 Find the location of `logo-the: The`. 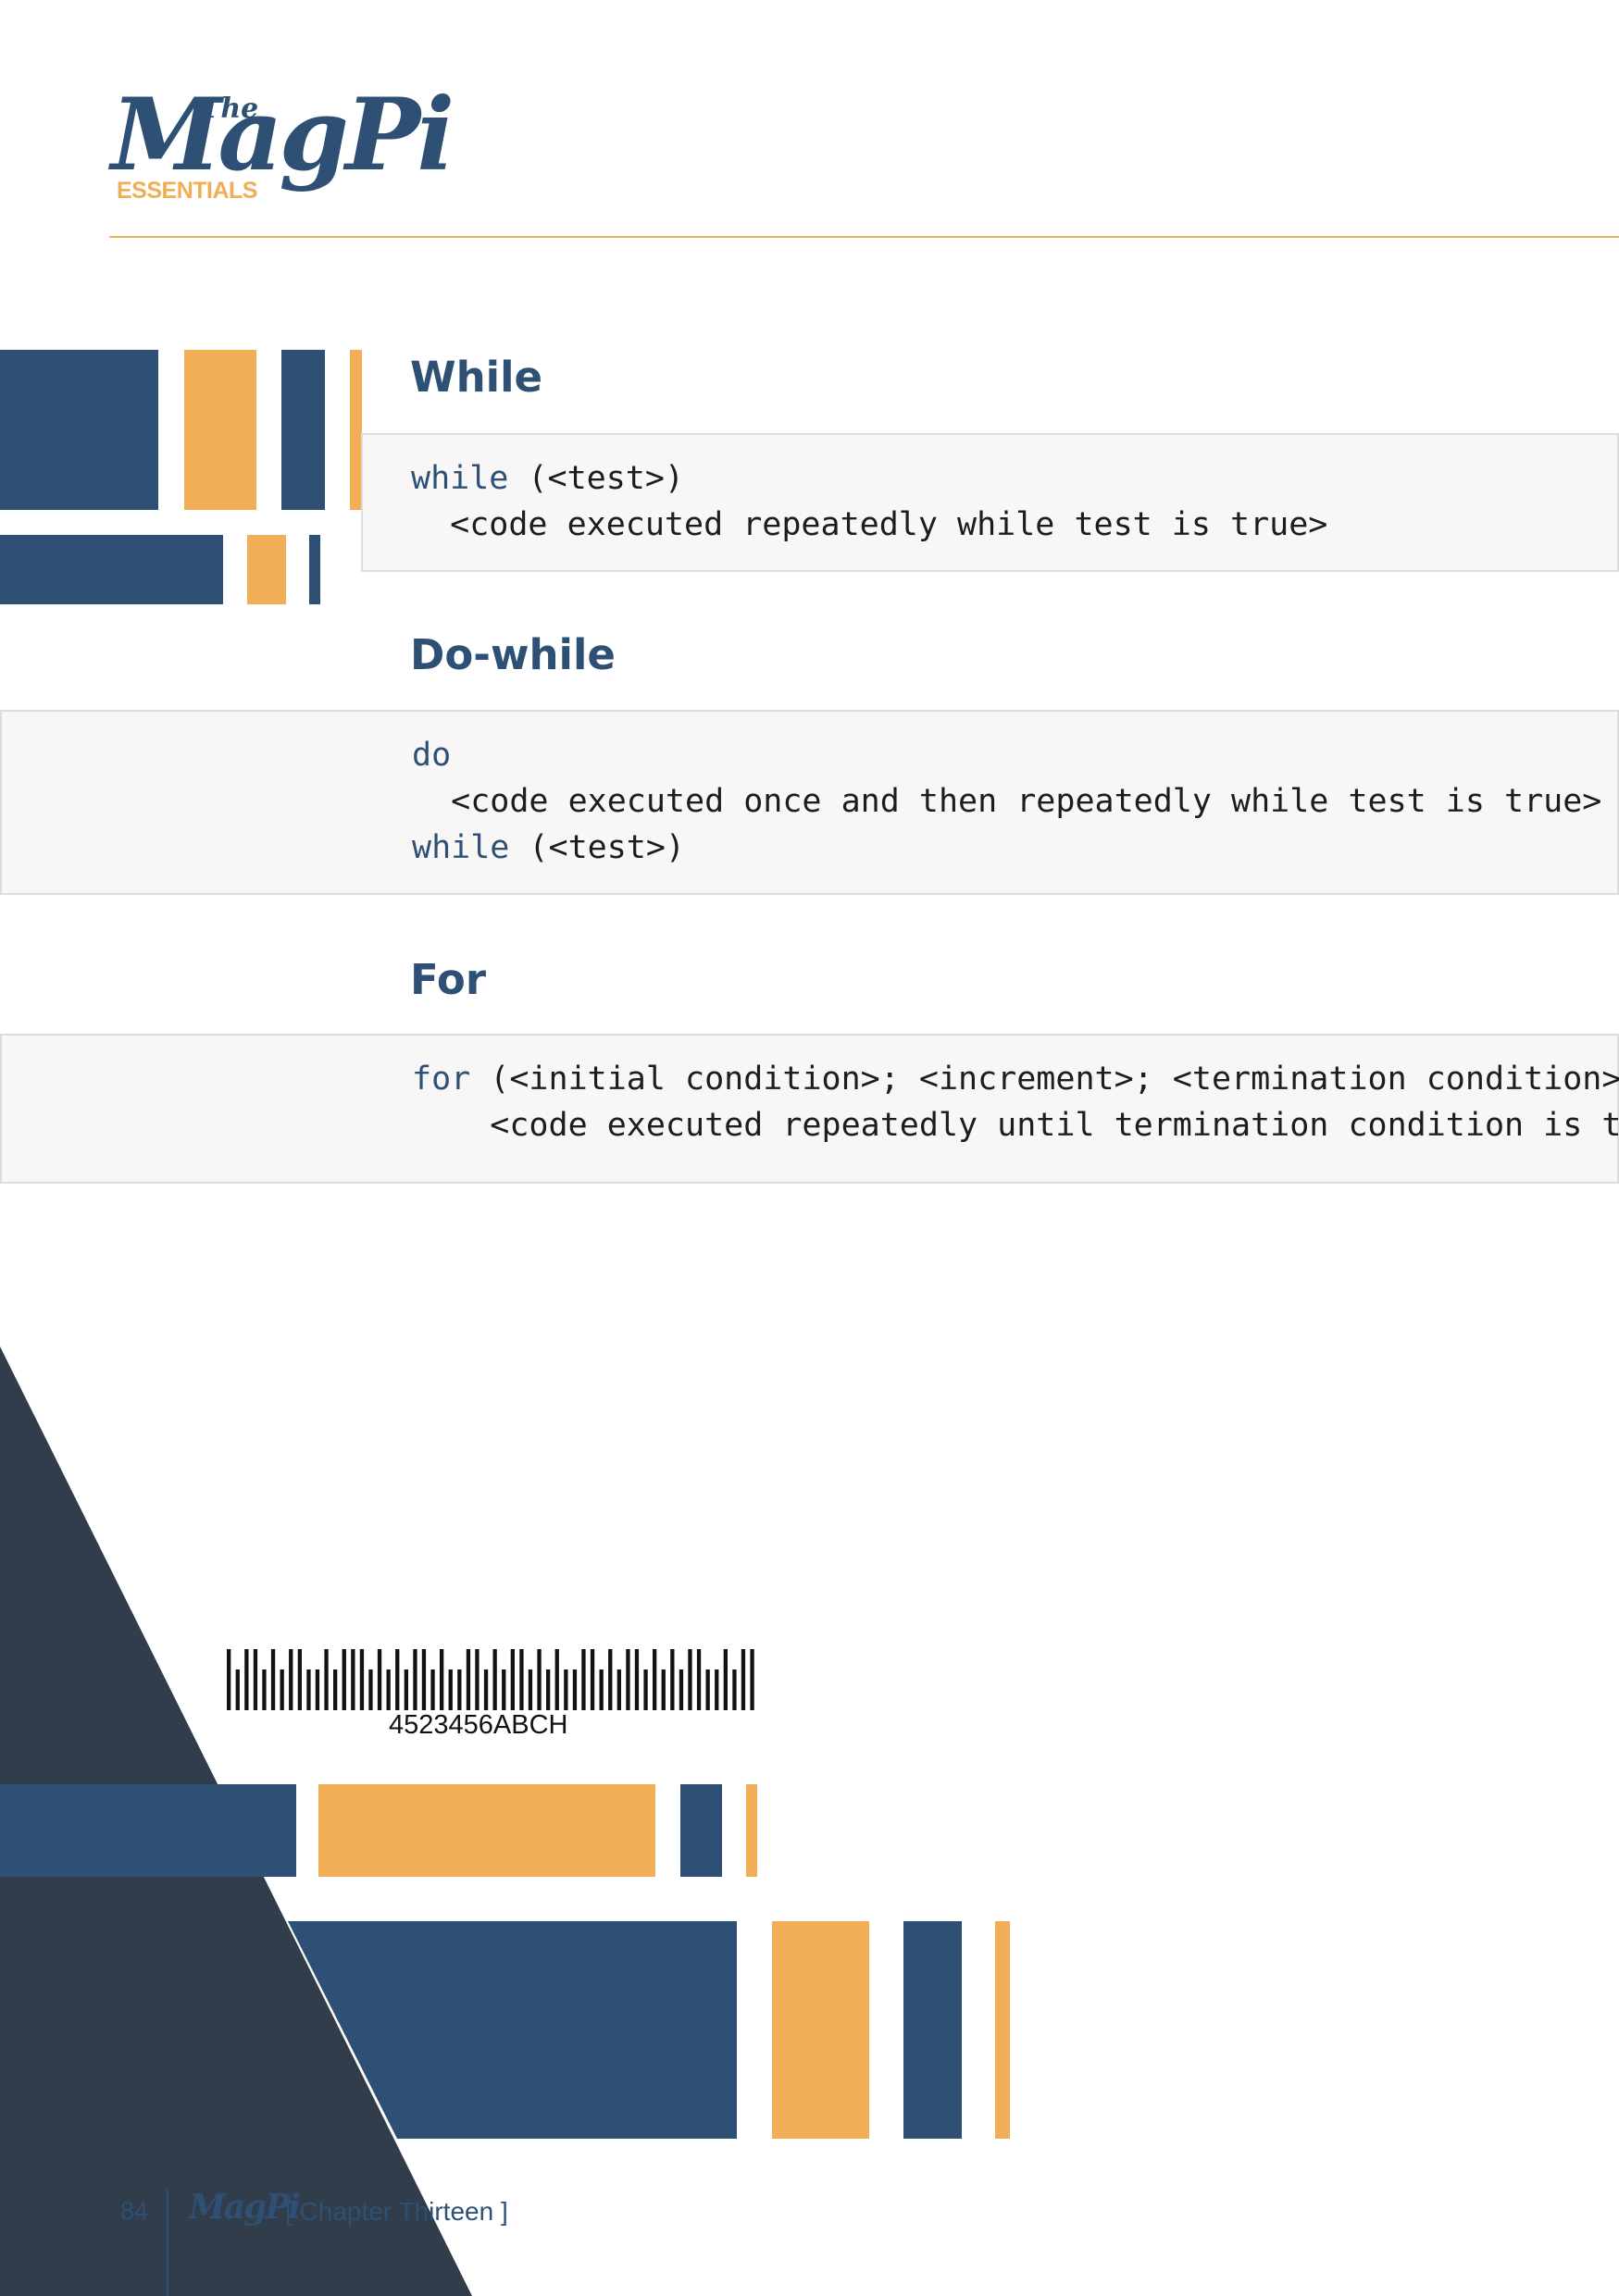

logo-the: The is located at coordinates (230, 109).